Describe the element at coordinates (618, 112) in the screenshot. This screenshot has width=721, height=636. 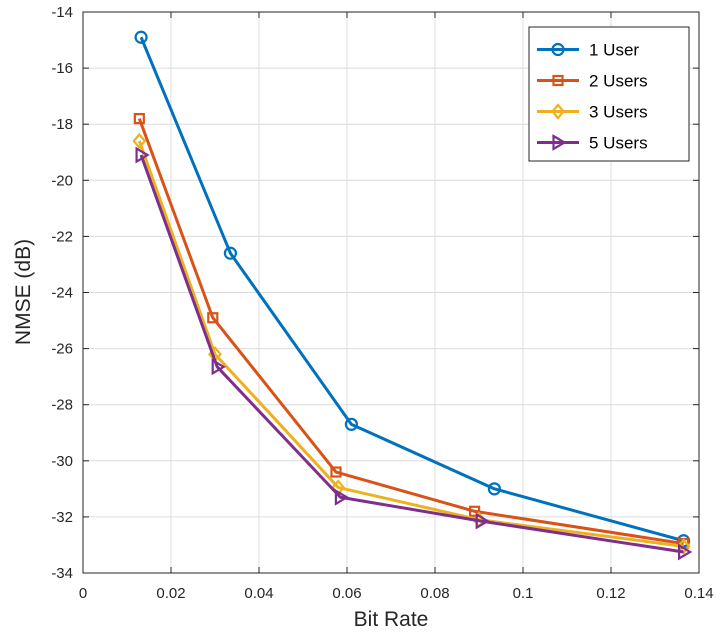
I see `legend-label: 3 Users` at that location.